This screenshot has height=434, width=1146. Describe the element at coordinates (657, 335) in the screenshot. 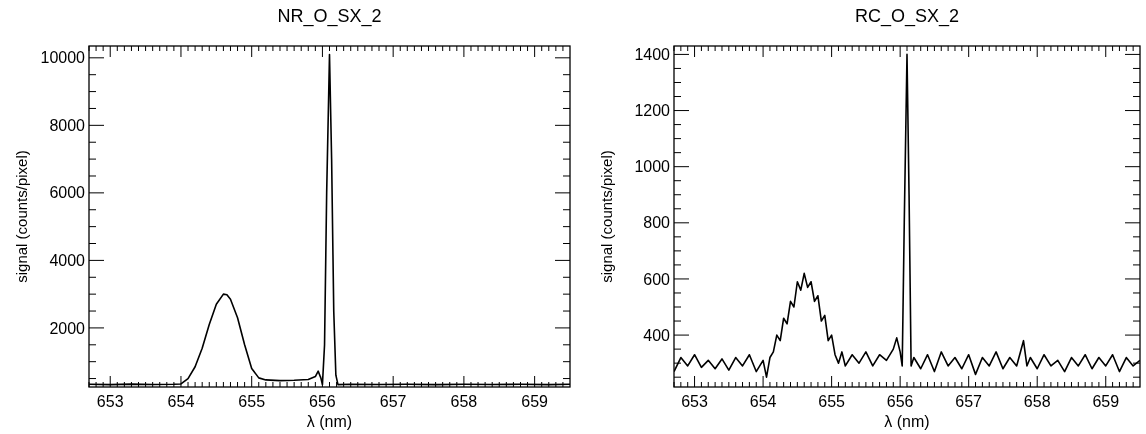

I see `y-tick-label: 400` at that location.